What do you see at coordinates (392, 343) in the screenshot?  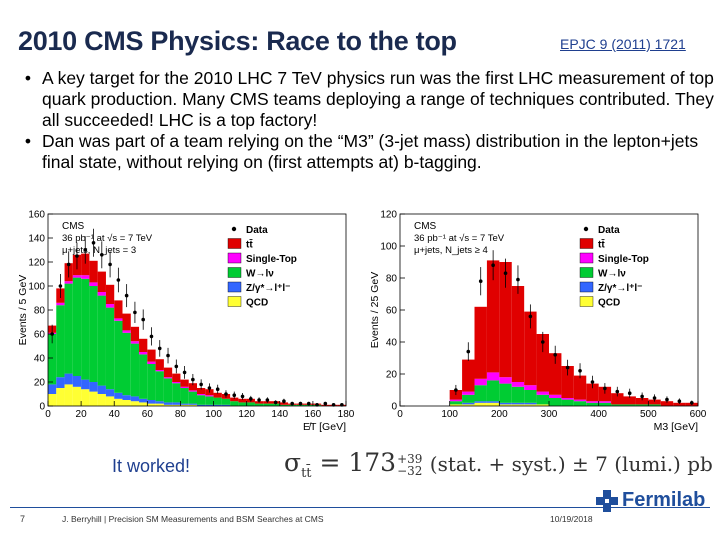 I see `y-tick-label: 40` at bounding box center [392, 343].